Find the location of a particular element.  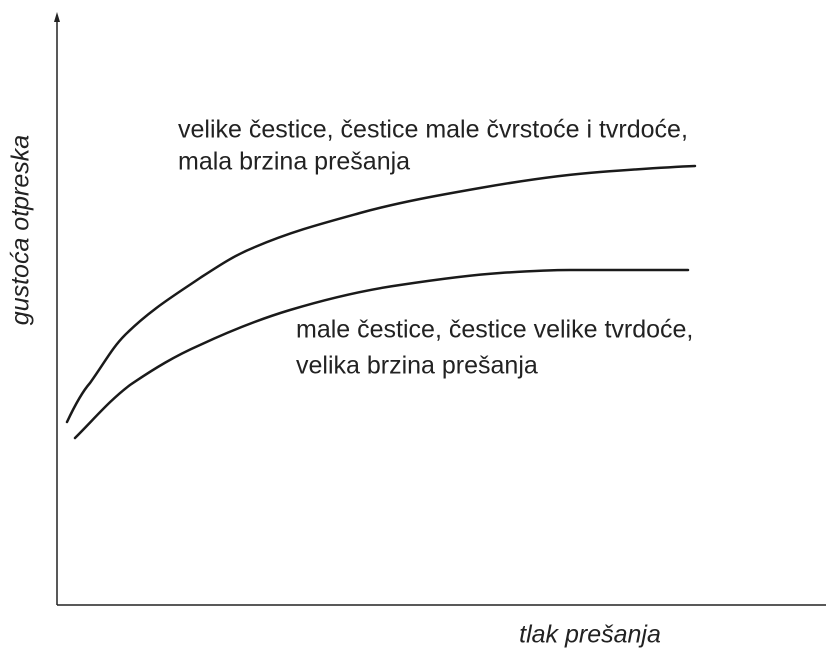

annotation-line: velika brzina prešanja is located at coordinates (417, 366).